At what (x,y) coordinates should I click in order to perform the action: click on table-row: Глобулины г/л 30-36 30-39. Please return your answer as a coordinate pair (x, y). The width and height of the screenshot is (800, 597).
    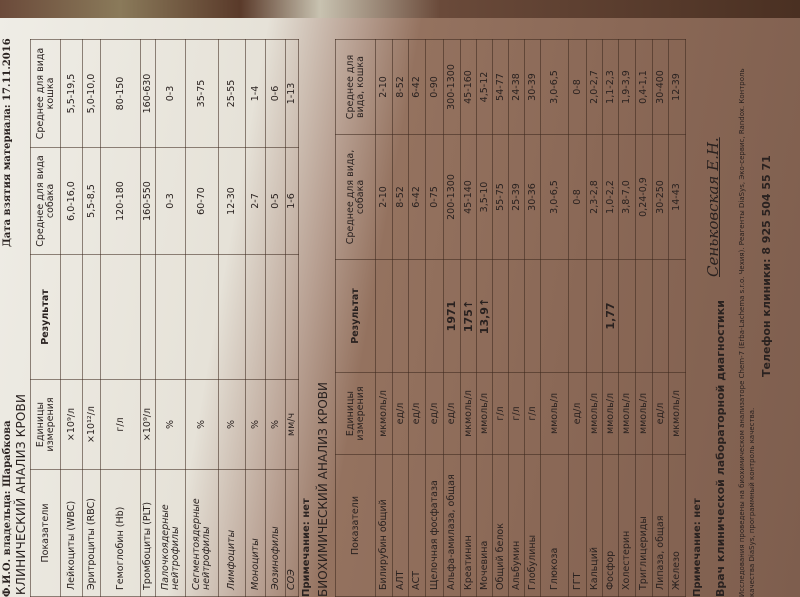
    Looking at the image, I should click on (532, 318).